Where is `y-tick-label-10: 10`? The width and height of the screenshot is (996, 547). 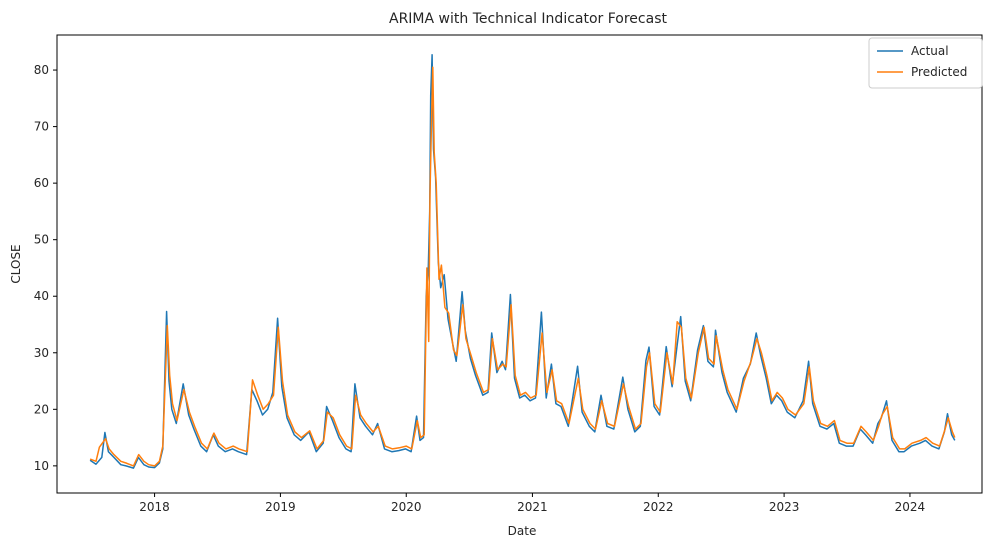
y-tick-label-10: 10 is located at coordinates (41, 466).